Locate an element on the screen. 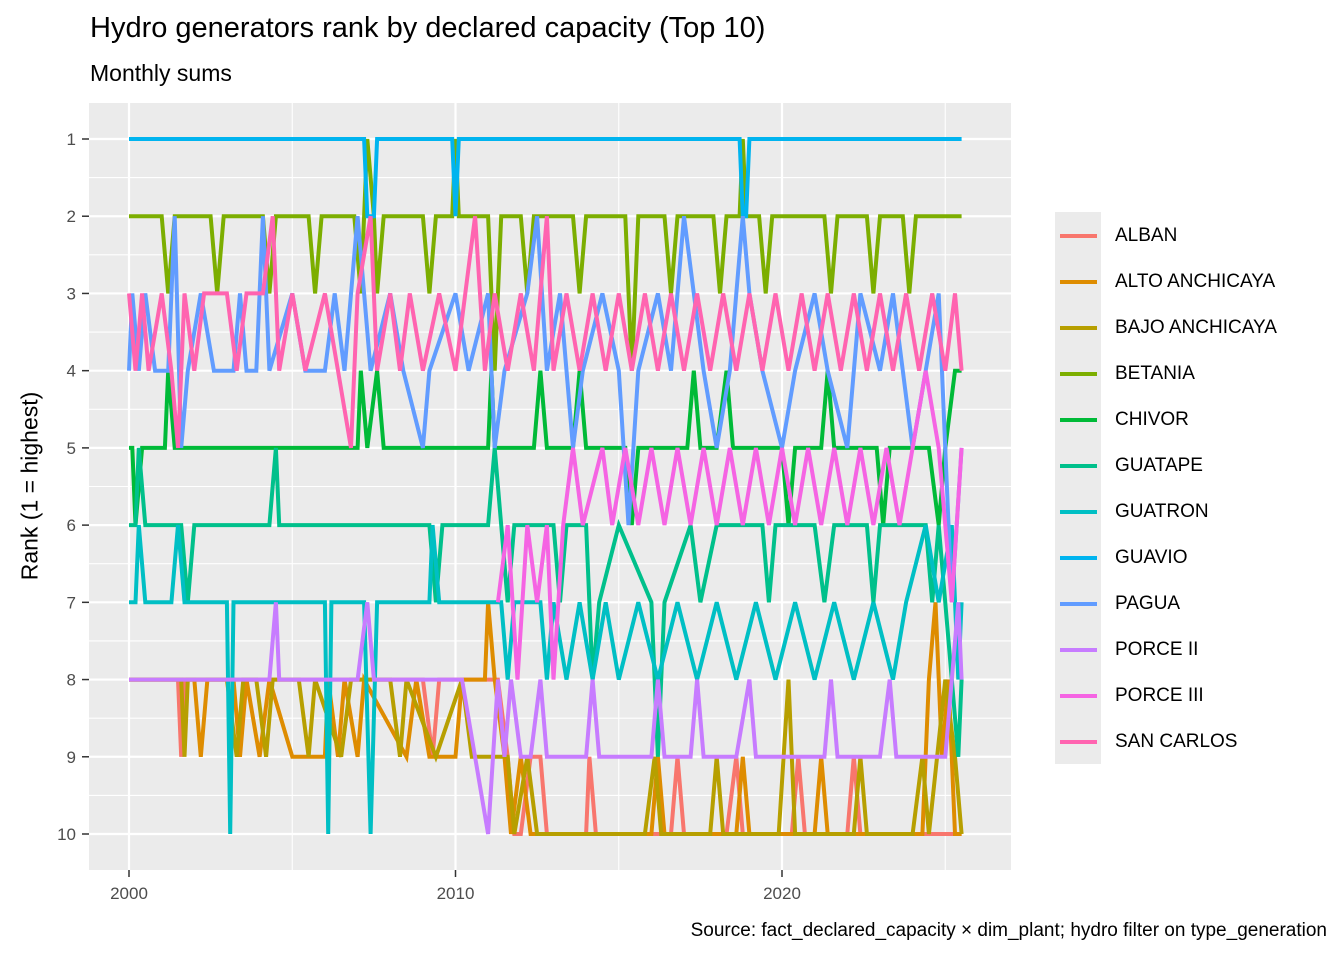 This screenshot has width=1344, height=960. x-tick-label: 2000 is located at coordinates (129, 893).